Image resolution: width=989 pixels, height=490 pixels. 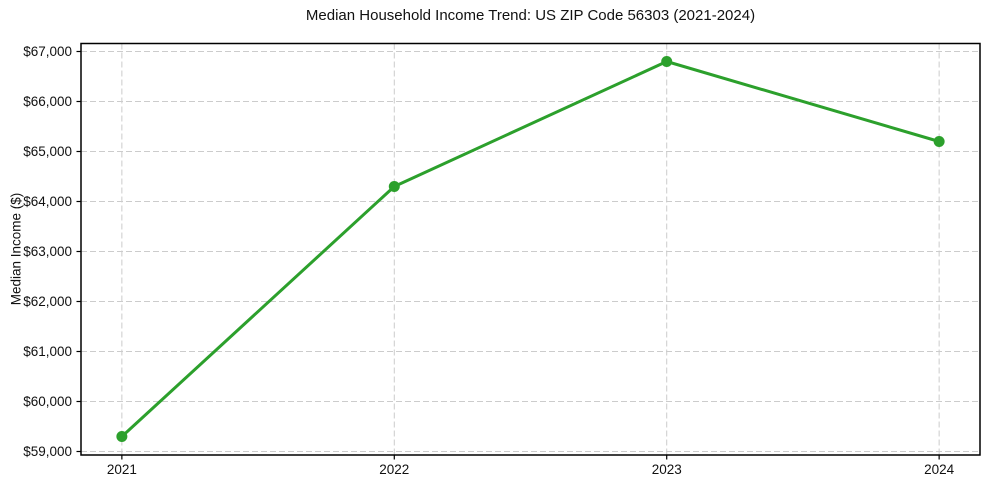 What do you see at coordinates (394, 469) in the screenshot?
I see `x-tick-label: 2022` at bounding box center [394, 469].